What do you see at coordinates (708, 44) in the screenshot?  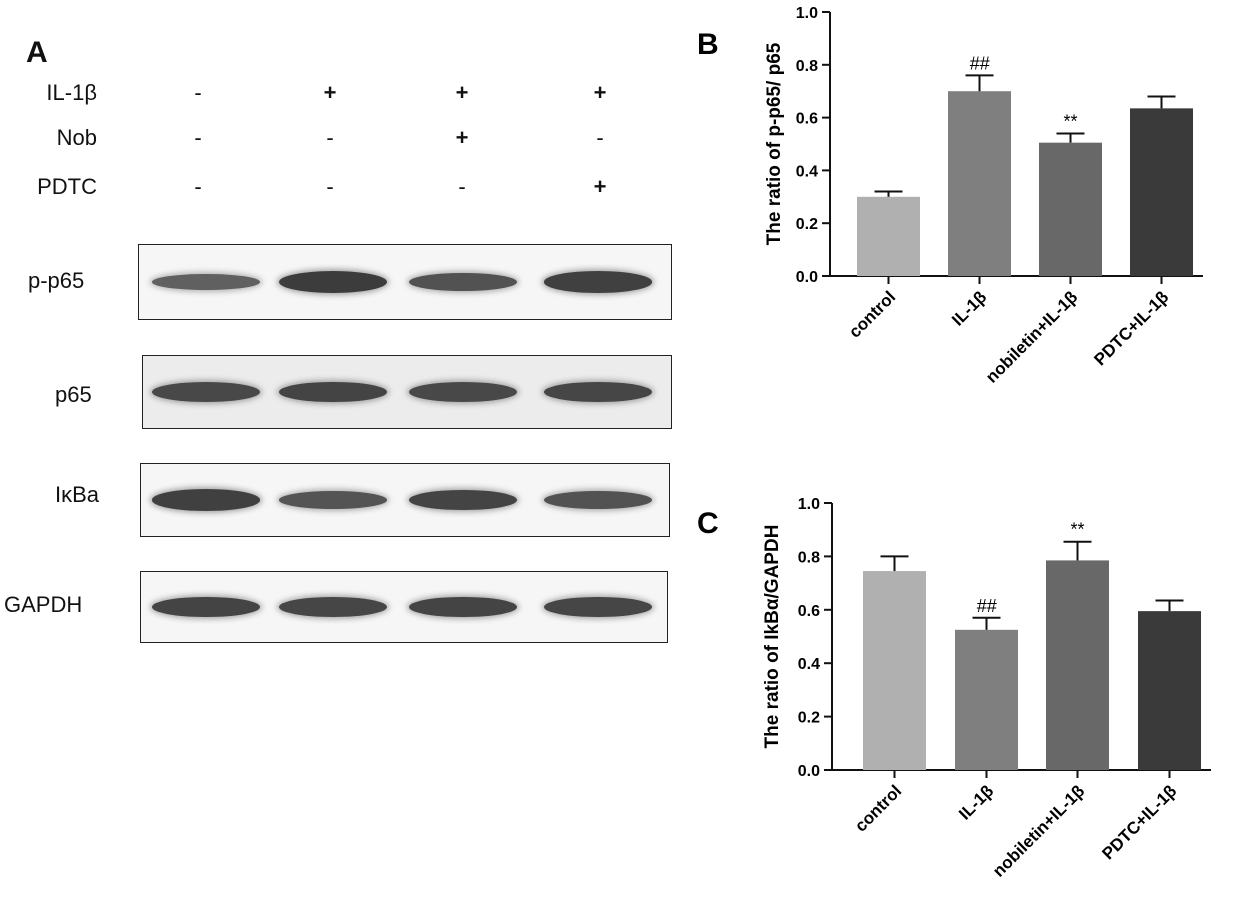 I see `panel-letter: B` at bounding box center [708, 44].